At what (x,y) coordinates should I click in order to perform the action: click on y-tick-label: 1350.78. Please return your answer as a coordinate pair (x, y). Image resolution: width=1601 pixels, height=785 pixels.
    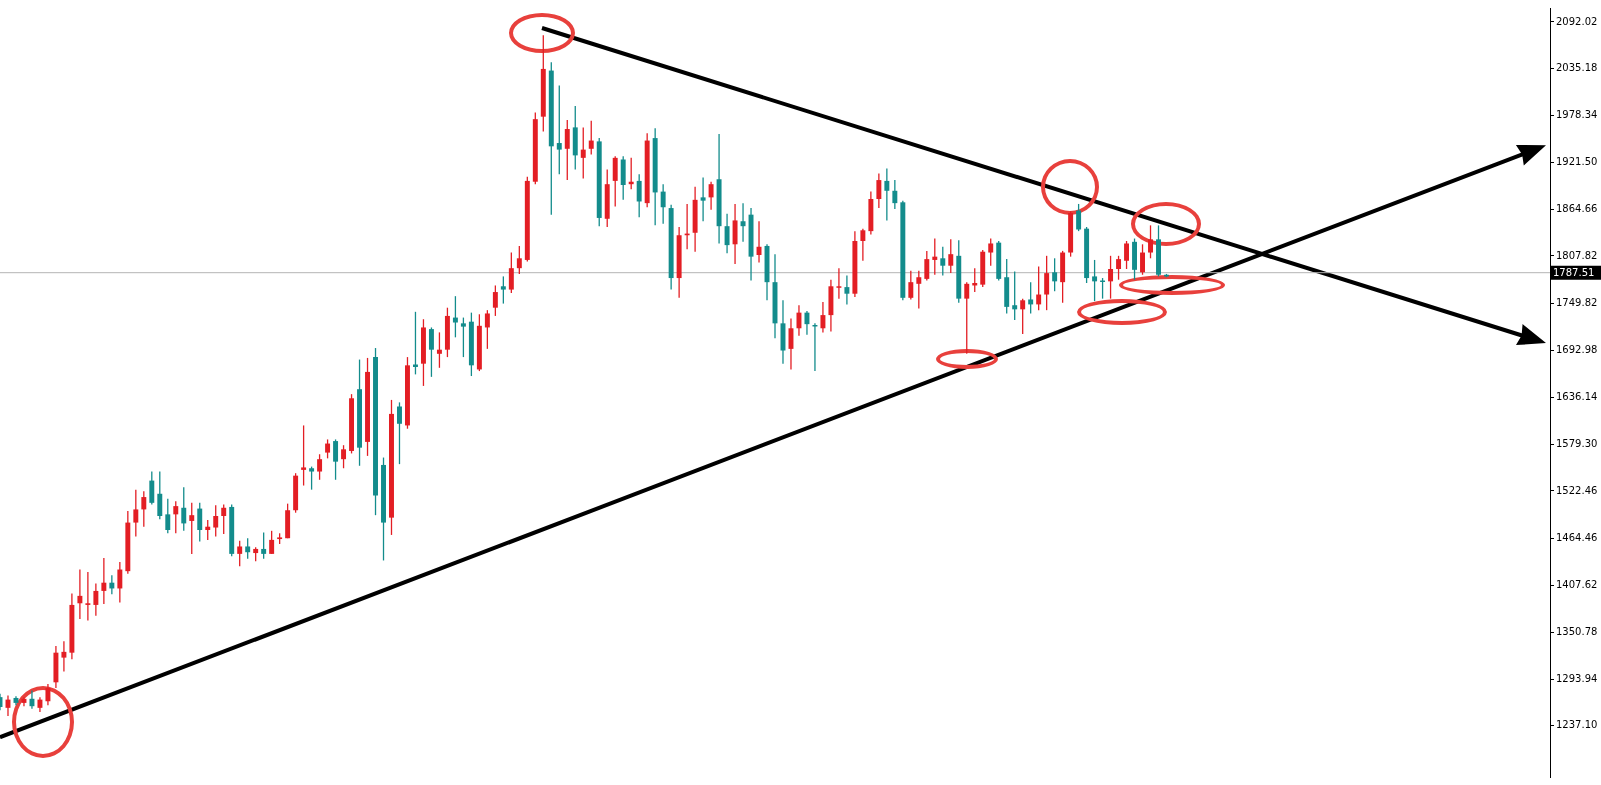
    Looking at the image, I should click on (1577, 631).